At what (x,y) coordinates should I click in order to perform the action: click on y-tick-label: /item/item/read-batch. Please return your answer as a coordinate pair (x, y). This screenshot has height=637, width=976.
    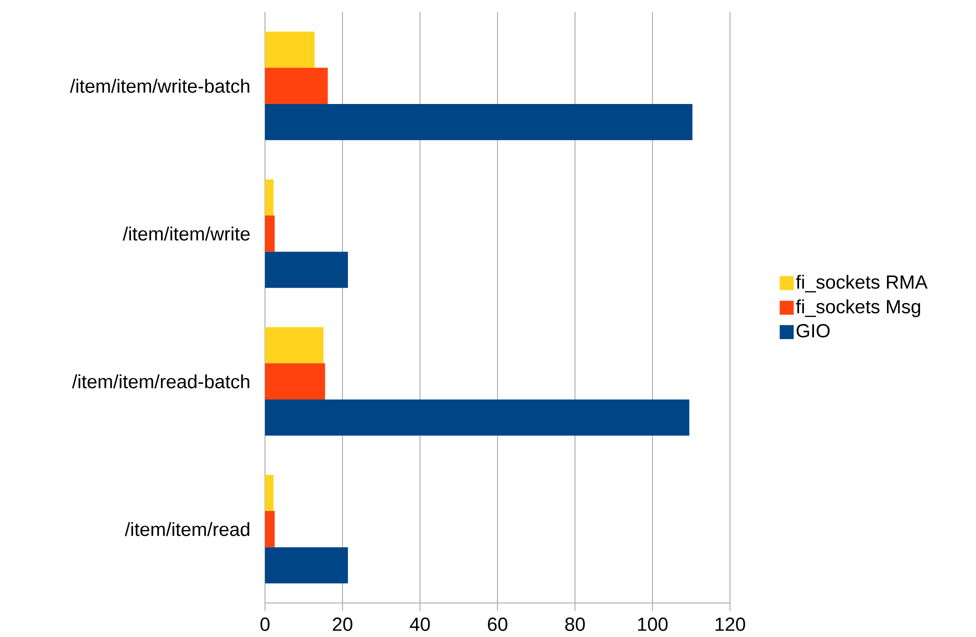
    Looking at the image, I should click on (161, 381).